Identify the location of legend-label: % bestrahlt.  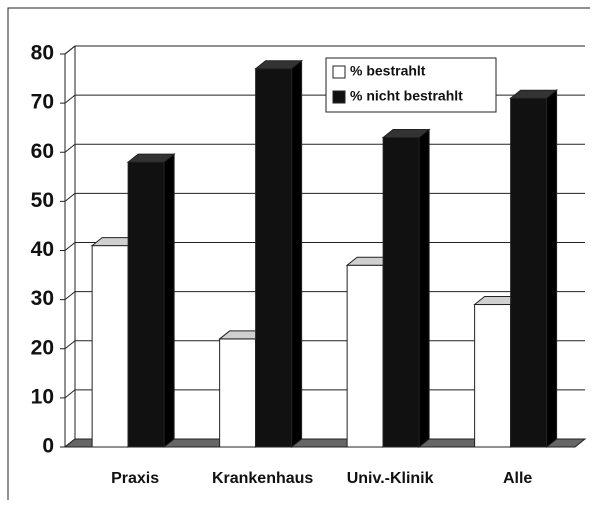
(388, 71).